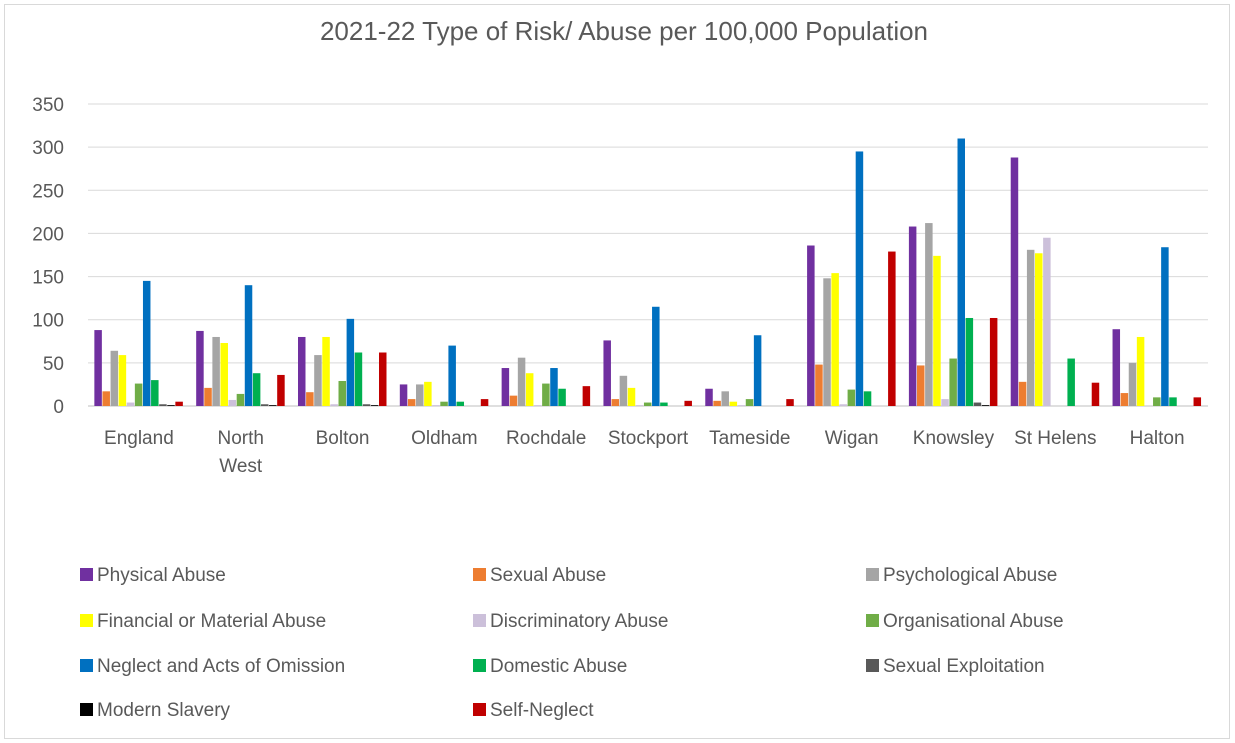 This screenshot has width=1235, height=743. What do you see at coordinates (539, 575) in the screenshot?
I see `legend-item: Sexual Abuse` at bounding box center [539, 575].